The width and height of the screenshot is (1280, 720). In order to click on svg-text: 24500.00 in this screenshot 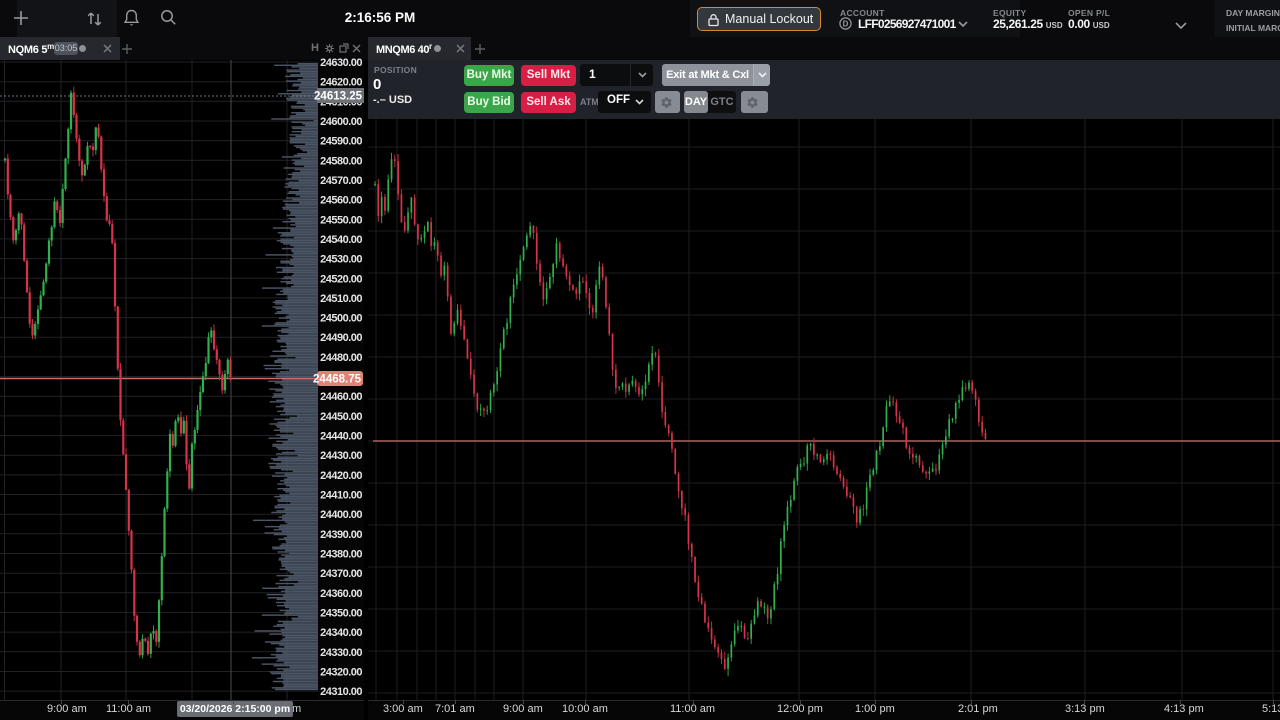, I will do `click(341, 319)`.